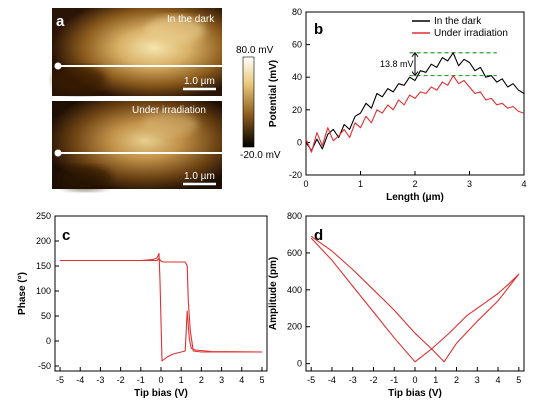 The image size is (554, 410). What do you see at coordinates (415, 197) in the screenshot?
I see `x-axis-label: Length (μm)` at bounding box center [415, 197].